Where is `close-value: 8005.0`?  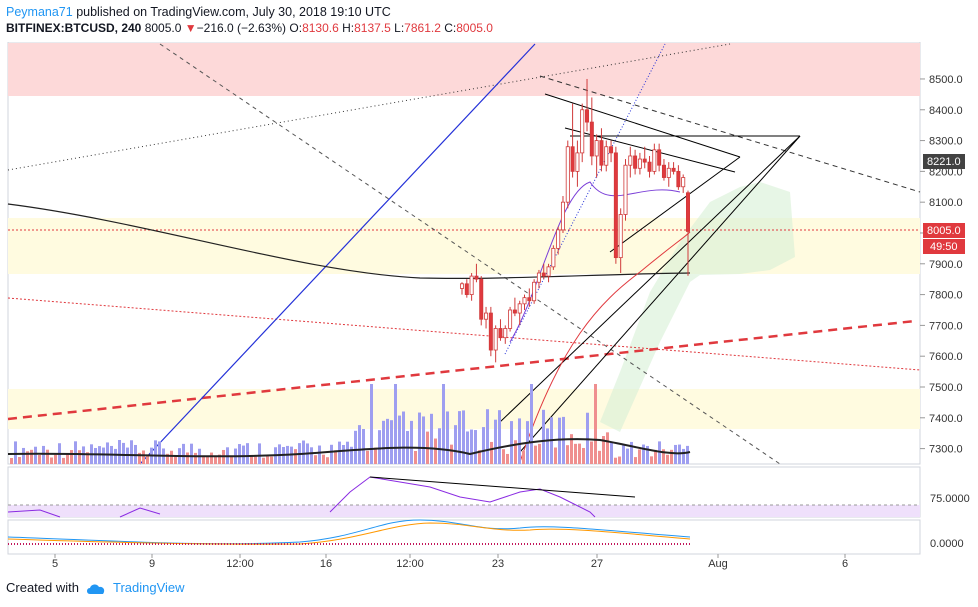 close-value: 8005.0 is located at coordinates (474, 28).